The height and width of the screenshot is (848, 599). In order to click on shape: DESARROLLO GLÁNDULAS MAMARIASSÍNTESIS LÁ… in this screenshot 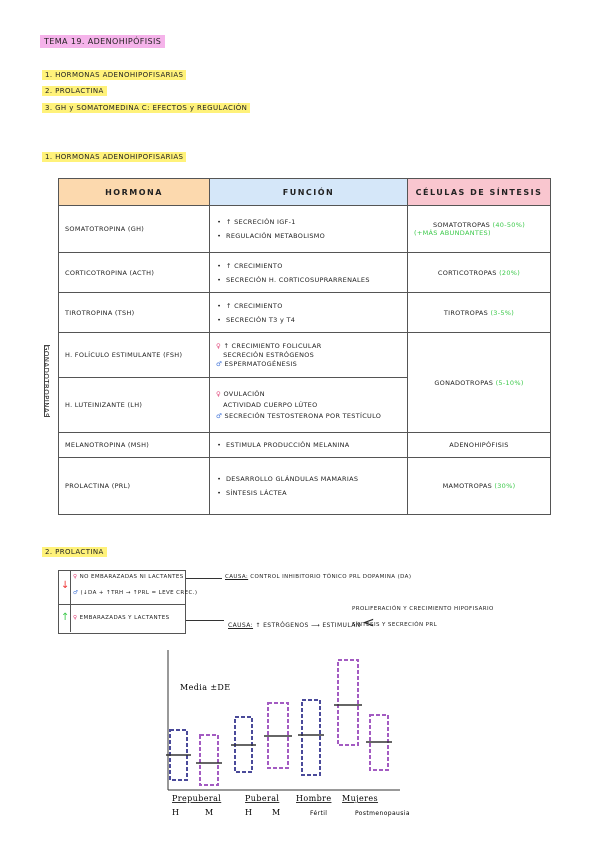, I will do `click(308, 486)`.